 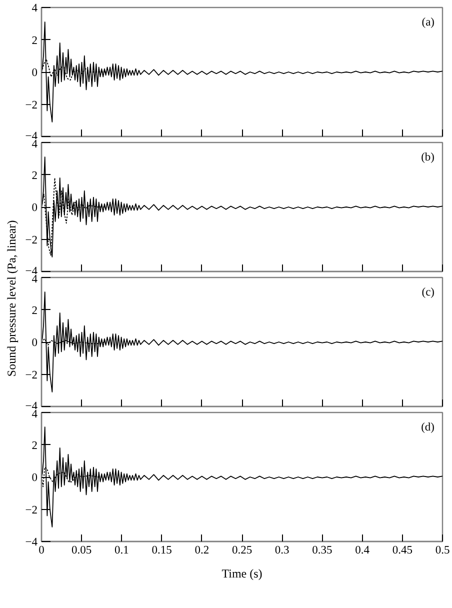 What do you see at coordinates (11, 298) in the screenshot?
I see `y-axis-title: Sound pressure level (Pa, linear)` at bounding box center [11, 298].